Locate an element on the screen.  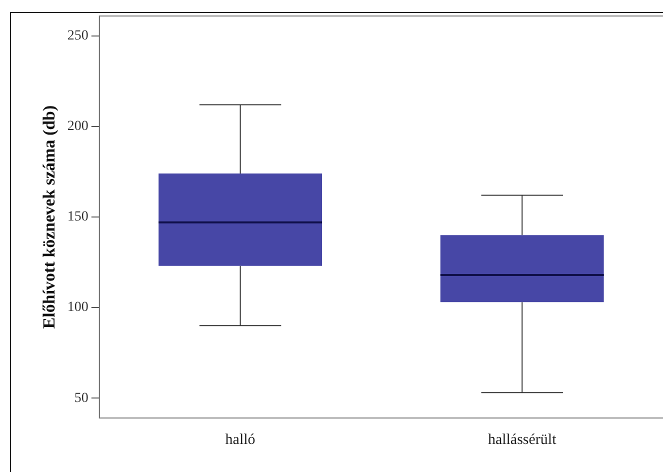
y-axis-title: Előhívott köznevek száma (db) is located at coordinates (49, 217).